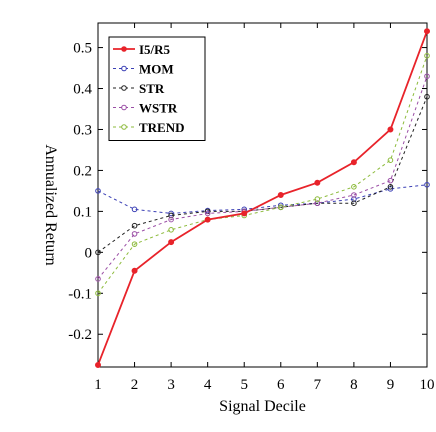  Describe the element at coordinates (135, 385) in the screenshot. I see `x-tick-label: 2` at that location.